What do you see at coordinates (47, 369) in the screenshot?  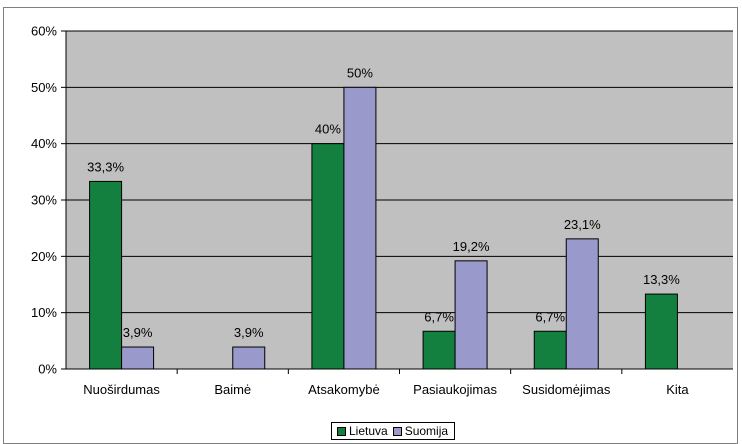 I see `y-tick-label: 0%` at bounding box center [47, 369].